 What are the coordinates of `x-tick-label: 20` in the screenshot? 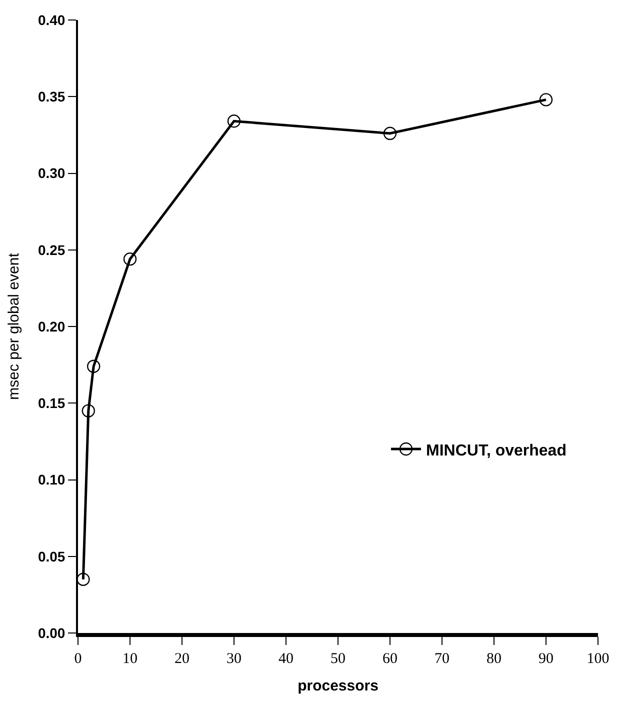 It's located at (182, 659).